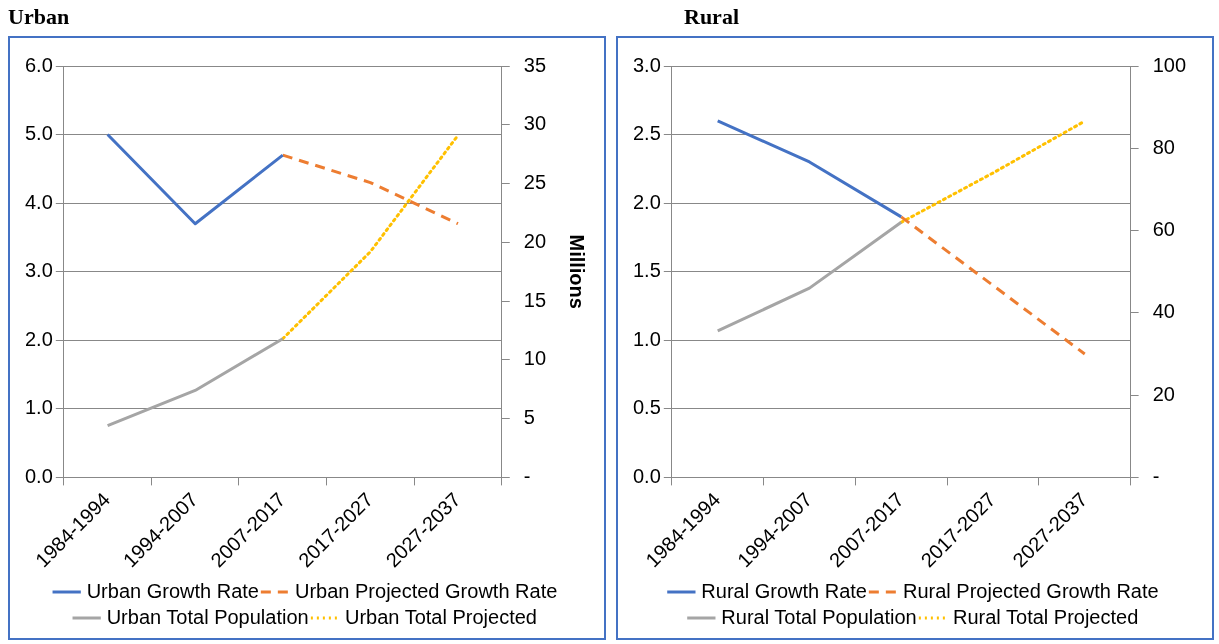 The image size is (1219, 644). Describe the element at coordinates (1169, 64) in the screenshot. I see `y2-tick-label: 100` at that location.